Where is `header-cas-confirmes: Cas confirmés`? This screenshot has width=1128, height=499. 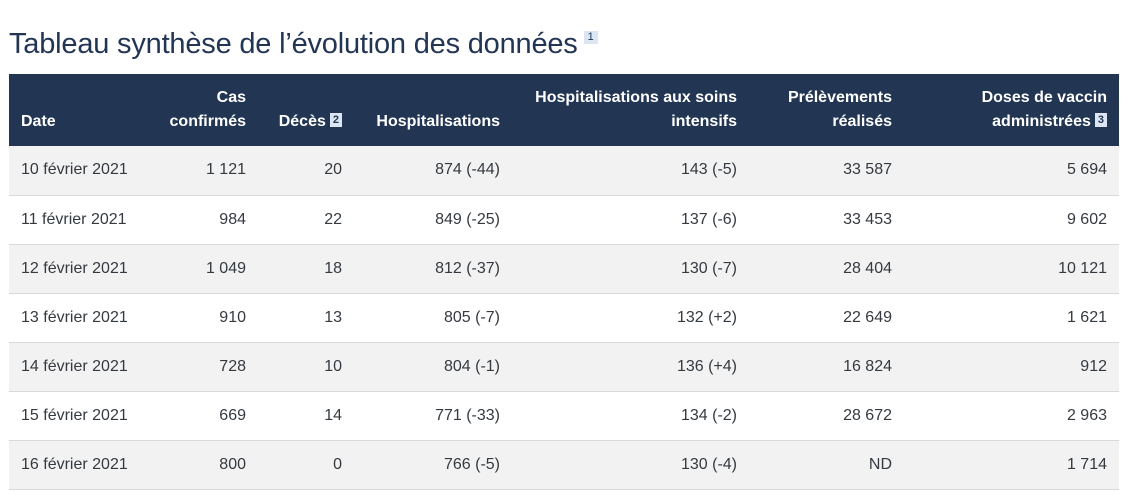
header-cas-confirmes: Cas confirmés is located at coordinates (202, 110).